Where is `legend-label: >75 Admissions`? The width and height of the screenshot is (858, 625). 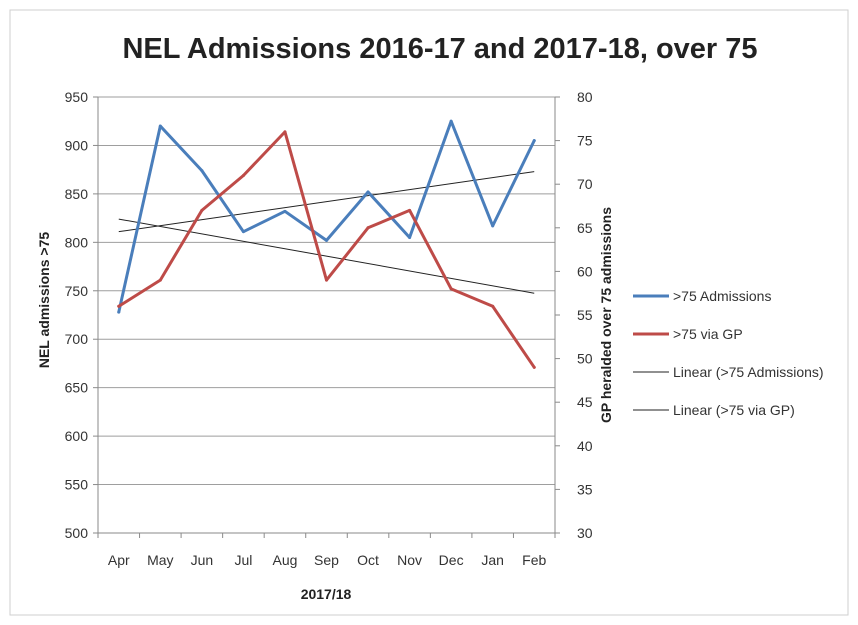 legend-label: >75 Admissions is located at coordinates (722, 296).